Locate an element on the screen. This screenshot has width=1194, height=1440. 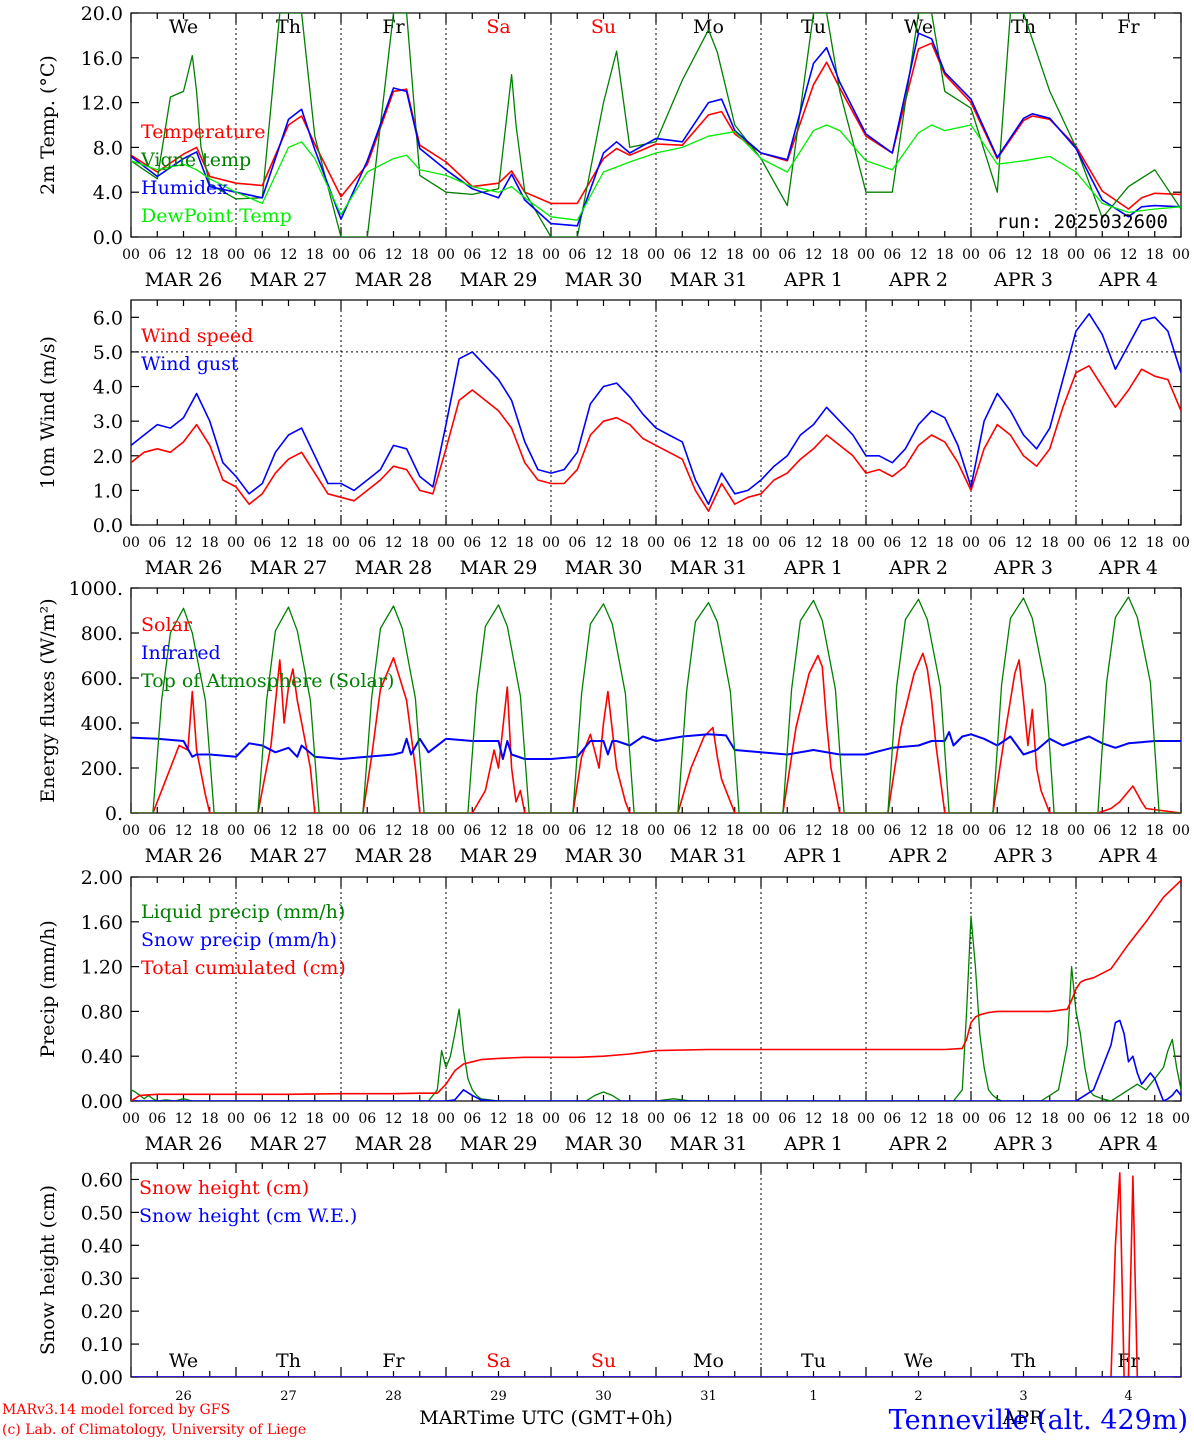
date-label: APR 3 is located at coordinates (1023, 856).